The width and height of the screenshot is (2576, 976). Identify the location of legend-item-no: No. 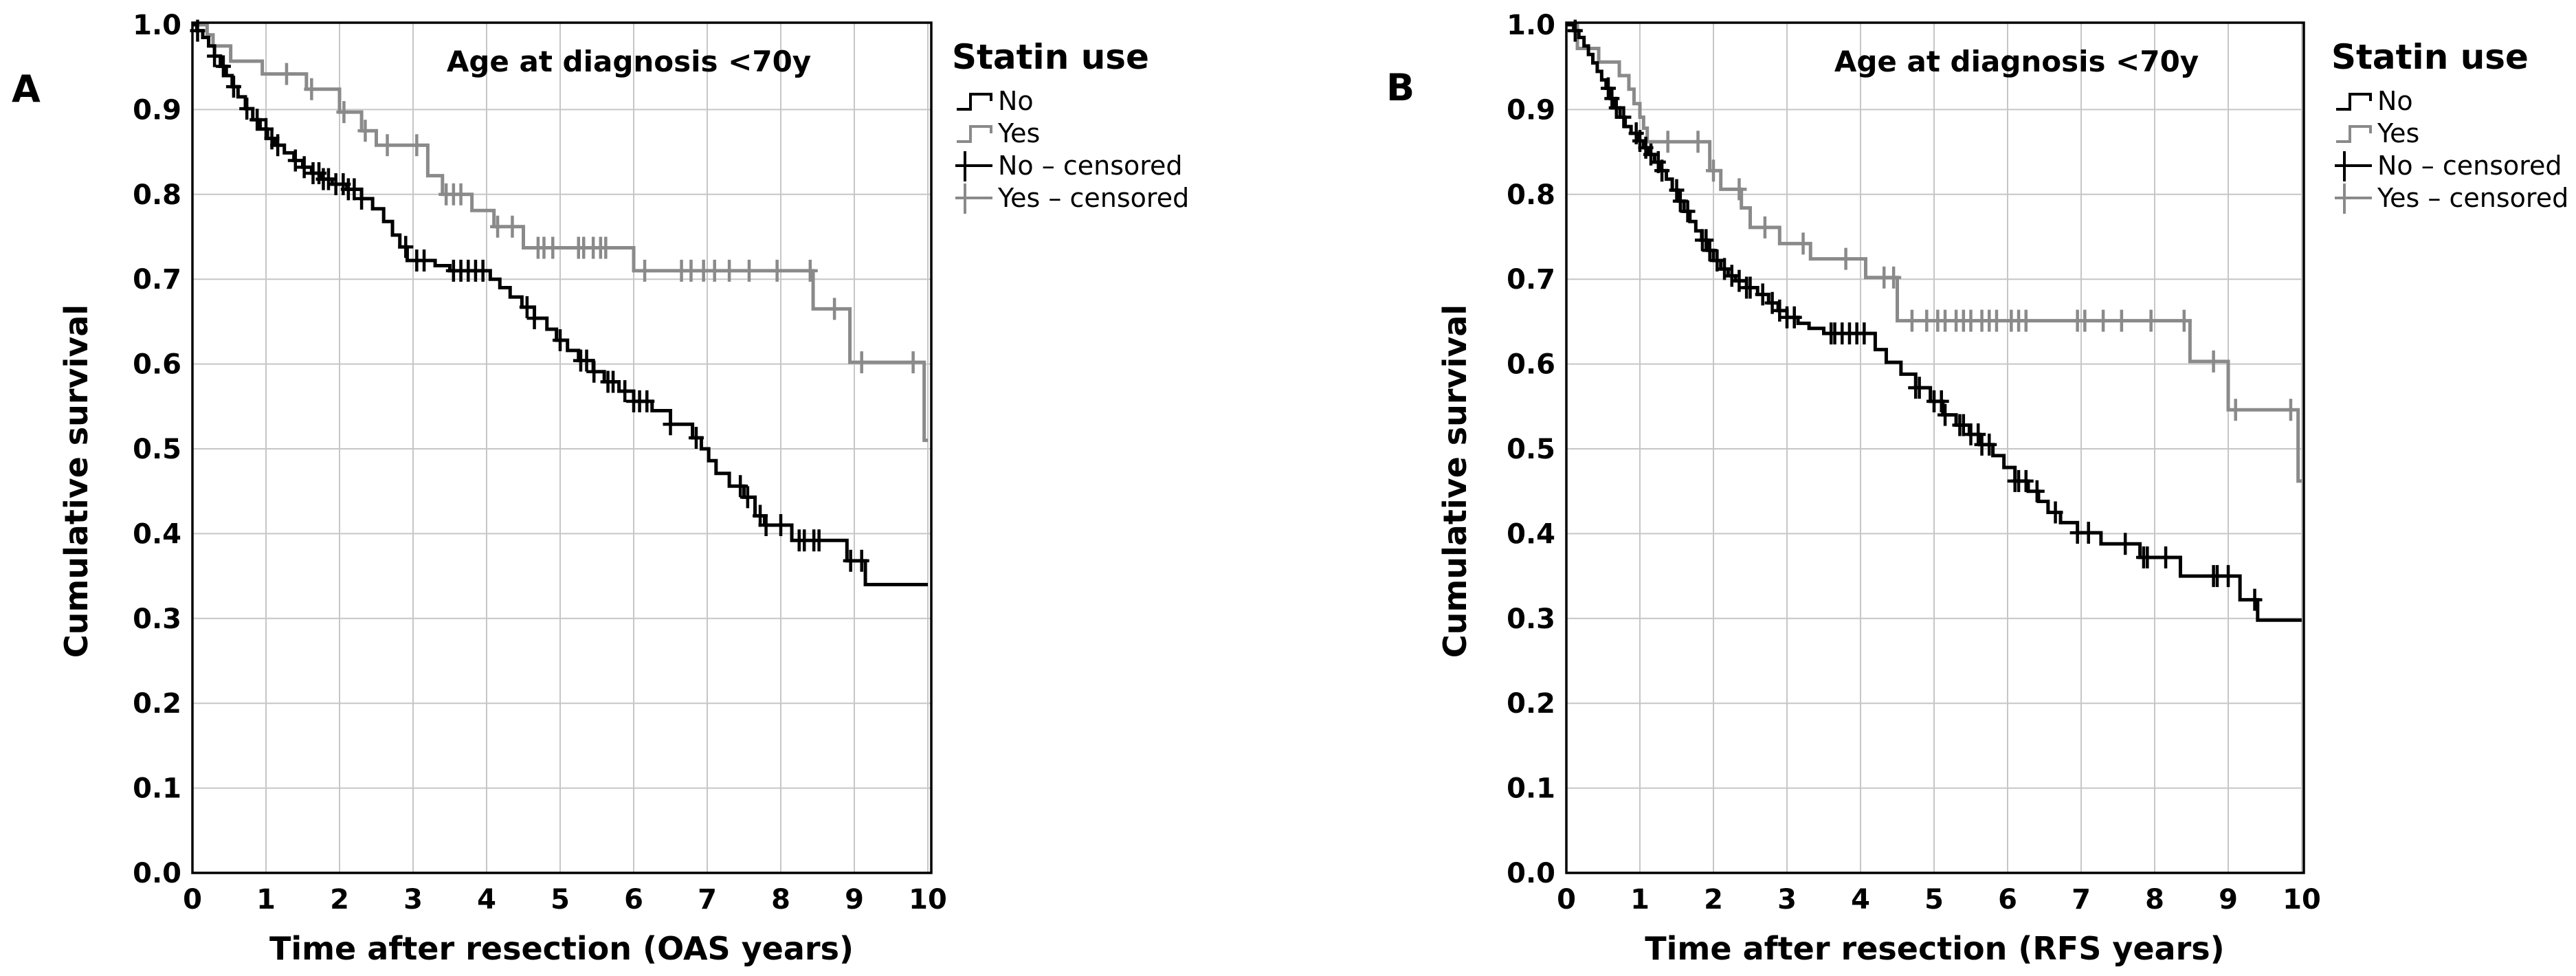
(1016, 101).